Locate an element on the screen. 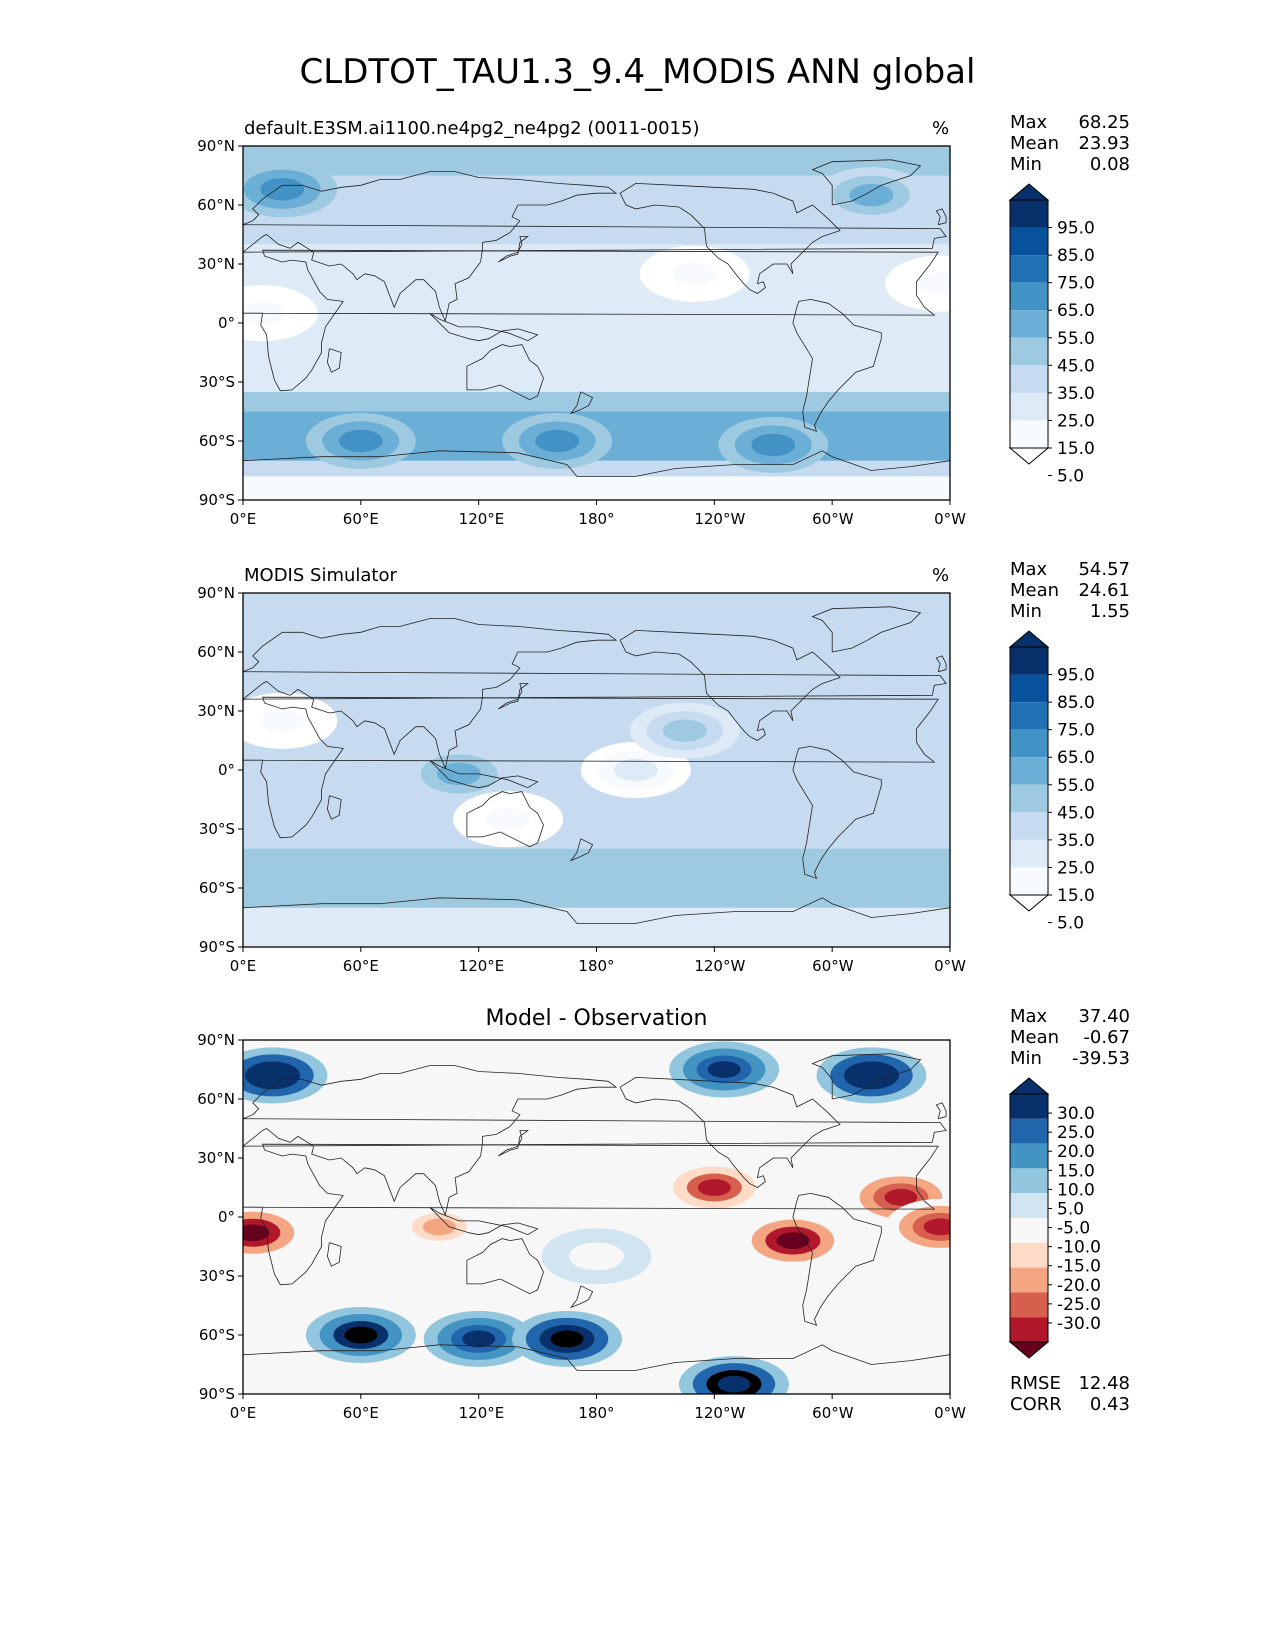  rmse-value: 12.48 is located at coordinates (1104, 1383).